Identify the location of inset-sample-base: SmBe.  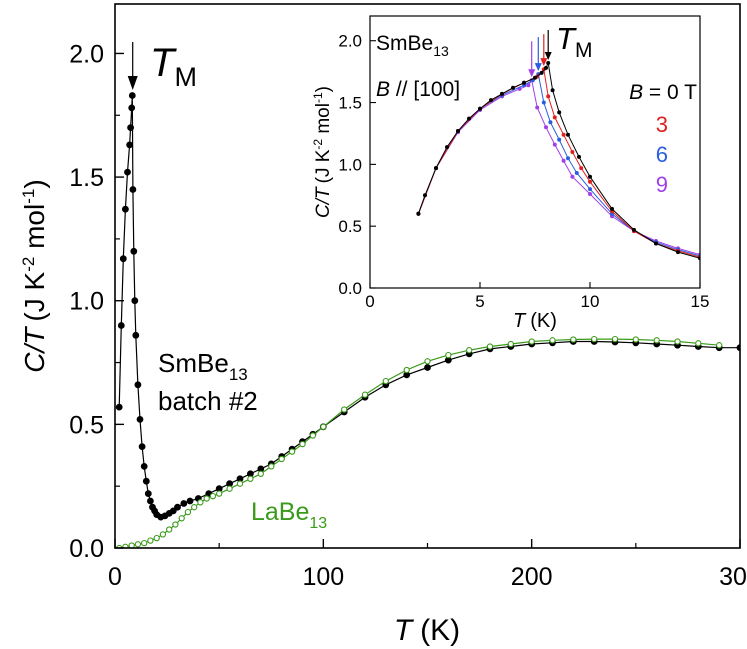
(404, 43).